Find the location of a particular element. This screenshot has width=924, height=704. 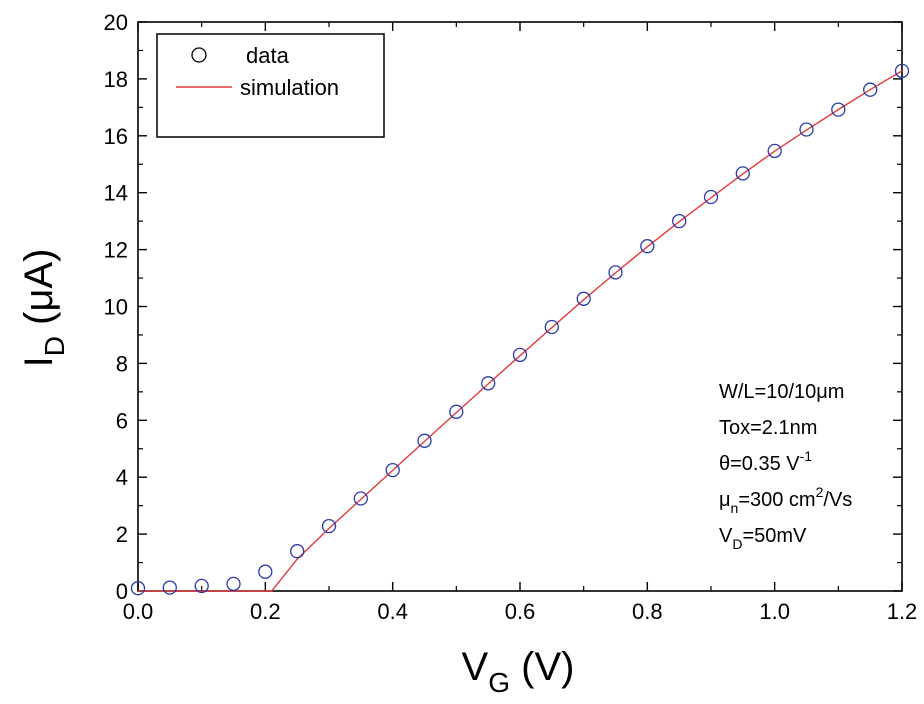

y-axis-title: ID (μA) is located at coordinates (43, 308).